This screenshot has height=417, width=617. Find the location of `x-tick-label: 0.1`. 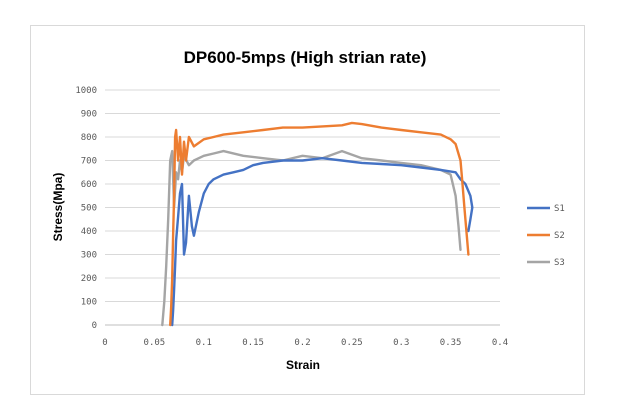

x-tick-label: 0.1 is located at coordinates (204, 343).